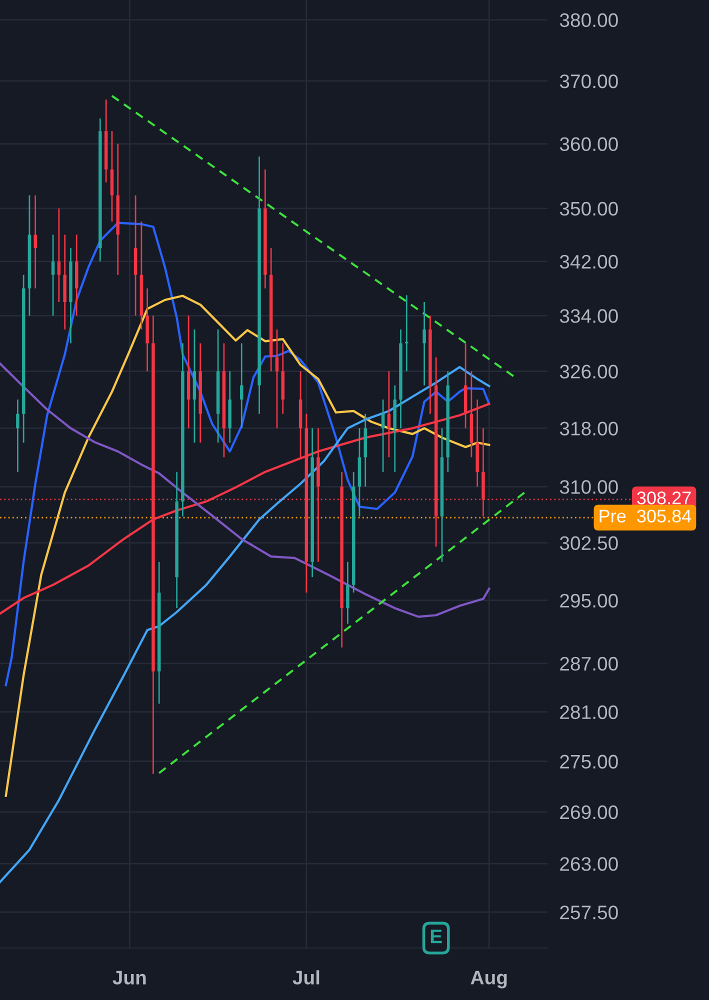 This screenshot has width=709, height=1000. What do you see at coordinates (488, 979) in the screenshot?
I see `x-tick-label: Aug` at bounding box center [488, 979].